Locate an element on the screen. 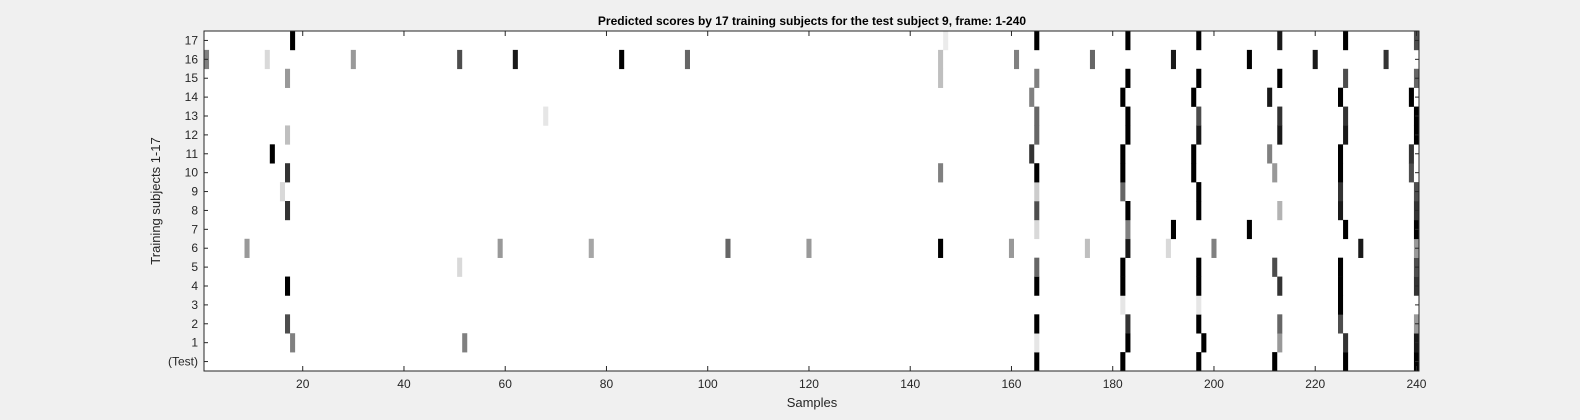 The width and height of the screenshot is (1580, 420). y-tick-label: 14 is located at coordinates (192, 97).